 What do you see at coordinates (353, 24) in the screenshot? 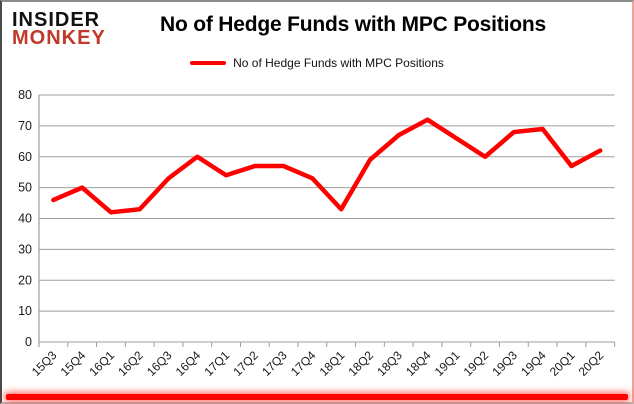
I see `page-title: No of Hedge Funds with MPC Positions` at bounding box center [353, 24].